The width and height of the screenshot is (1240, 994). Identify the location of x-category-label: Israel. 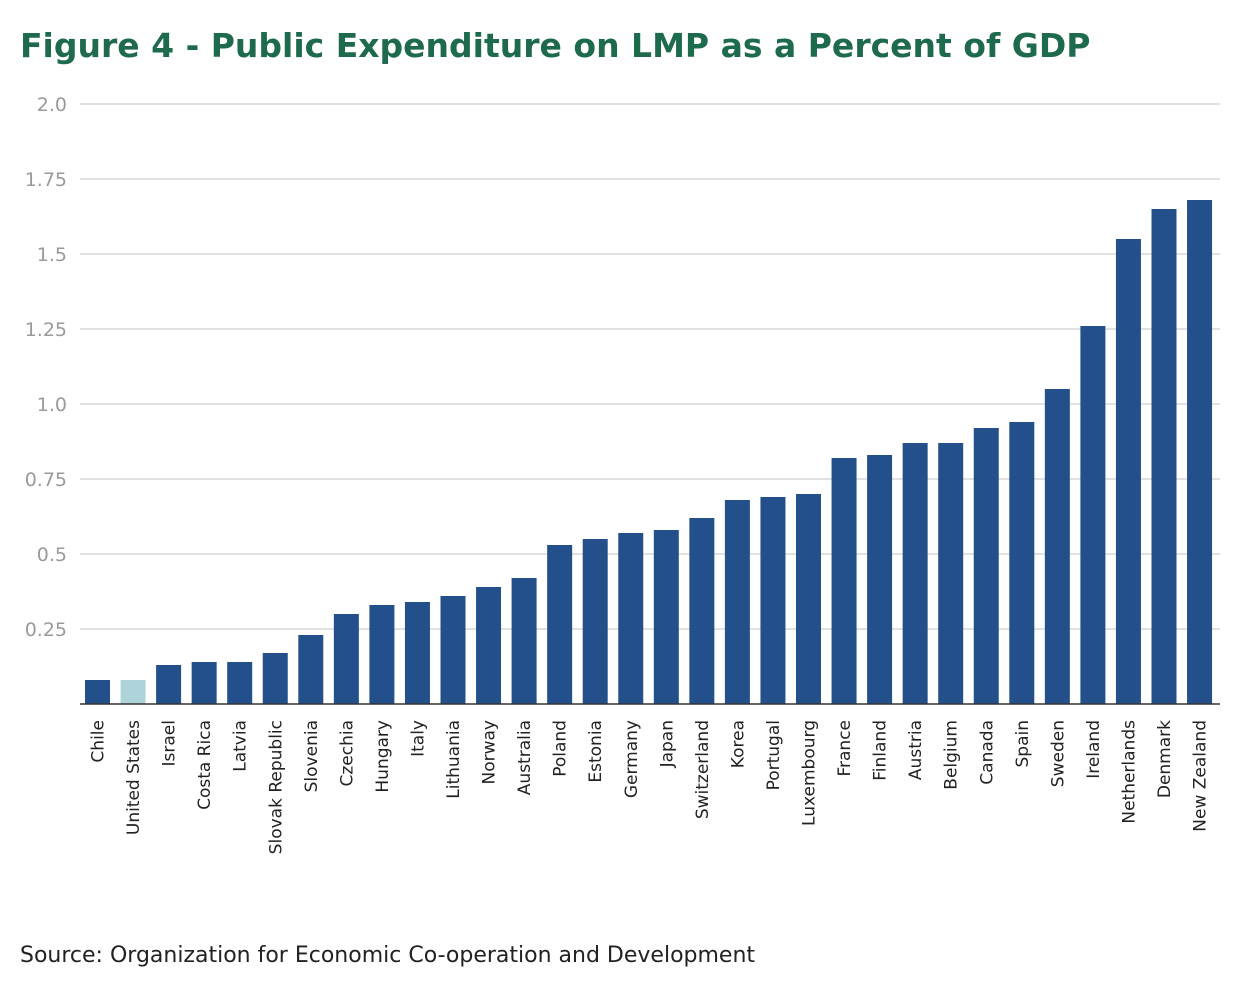
(170, 743).